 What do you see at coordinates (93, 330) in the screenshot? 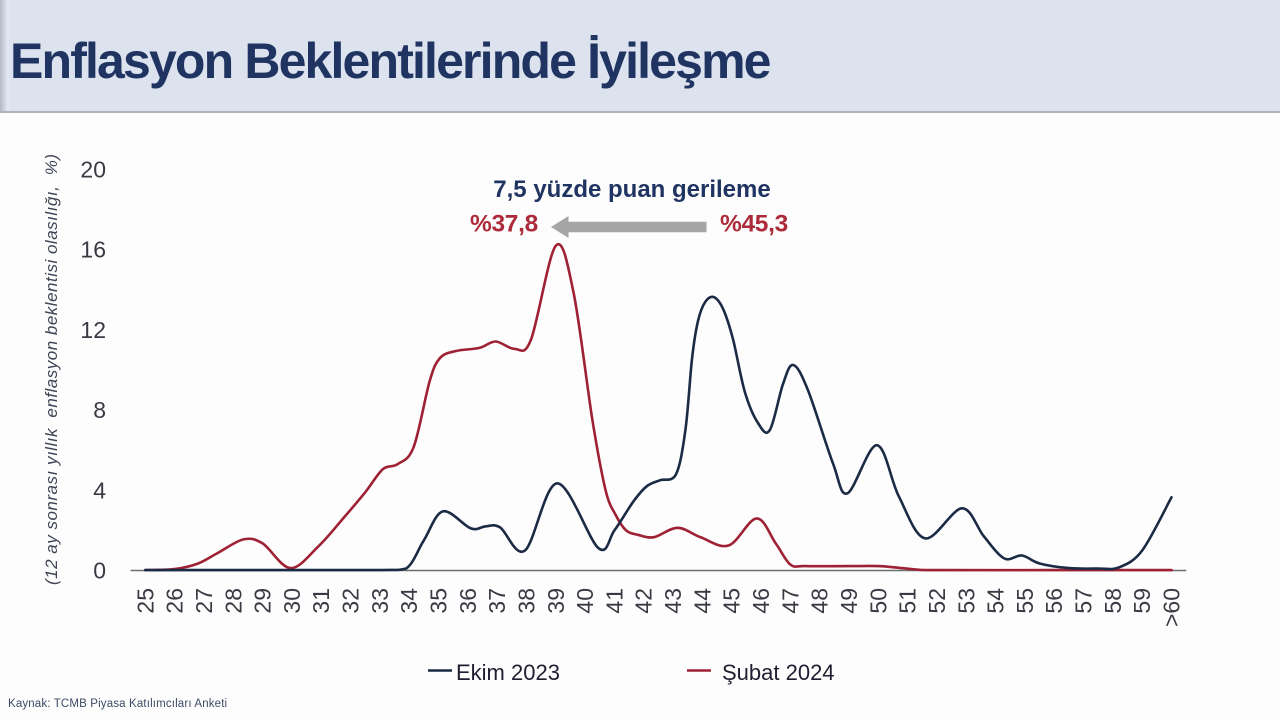
I see `svg-text: 12` at bounding box center [93, 330].